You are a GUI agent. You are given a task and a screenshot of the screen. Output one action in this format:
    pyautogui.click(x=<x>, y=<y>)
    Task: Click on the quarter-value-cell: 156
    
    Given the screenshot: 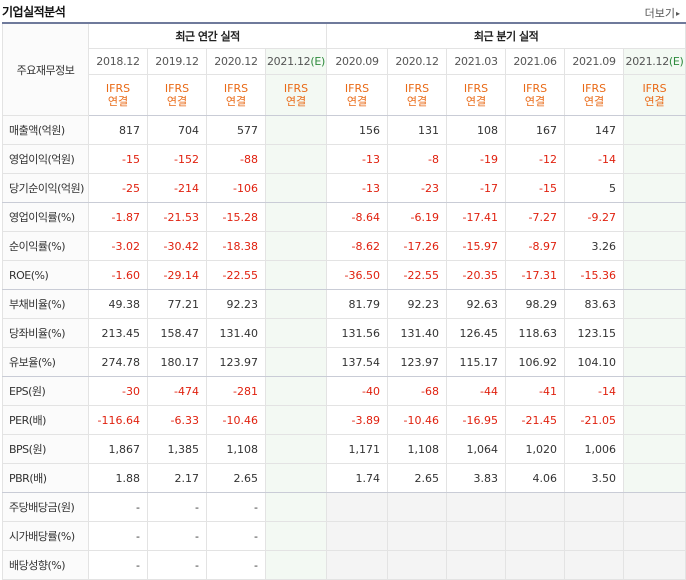 What is the action you would take?
    pyautogui.click(x=357, y=130)
    